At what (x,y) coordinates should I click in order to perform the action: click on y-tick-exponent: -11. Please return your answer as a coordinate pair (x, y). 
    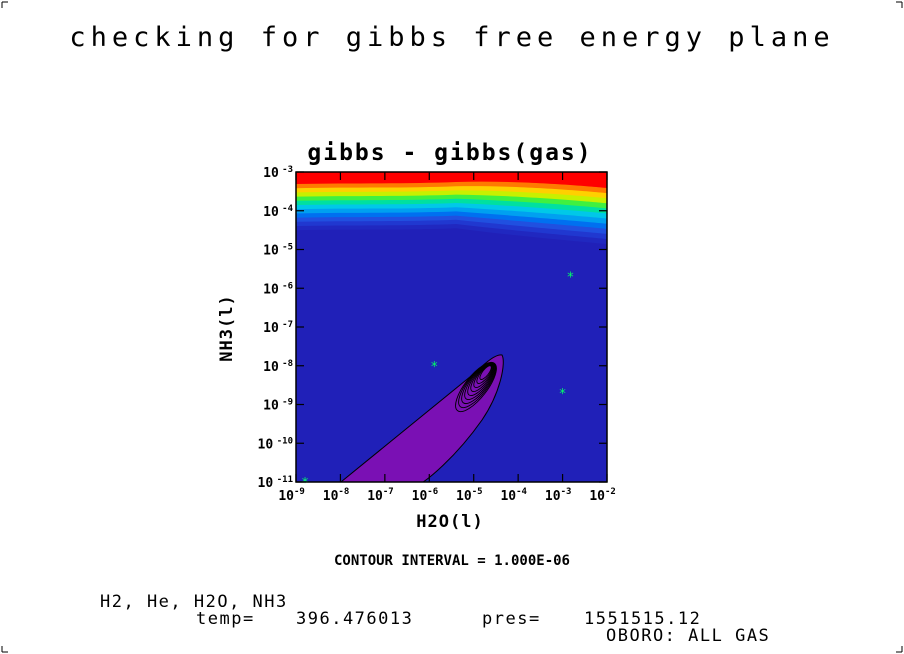
    Looking at the image, I should click on (285, 480).